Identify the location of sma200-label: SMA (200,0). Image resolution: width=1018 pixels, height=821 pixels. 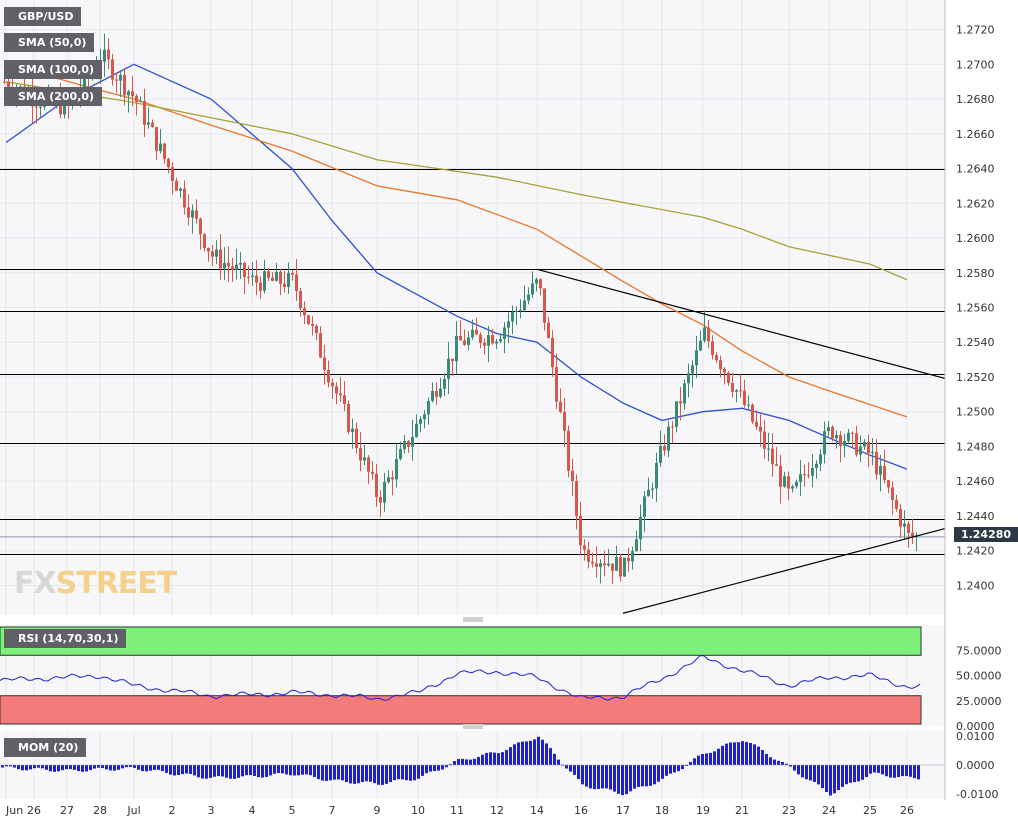
(53, 96).